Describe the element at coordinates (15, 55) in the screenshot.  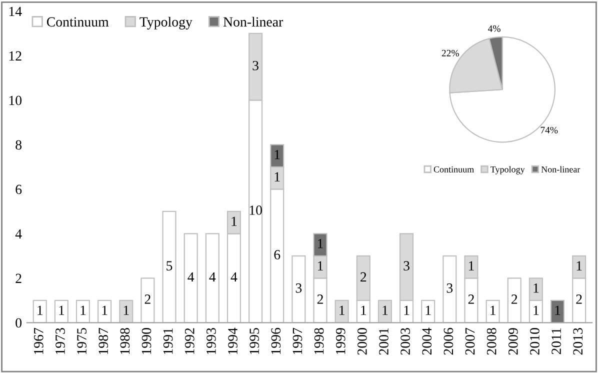
I see `y-tick-label: 12` at that location.